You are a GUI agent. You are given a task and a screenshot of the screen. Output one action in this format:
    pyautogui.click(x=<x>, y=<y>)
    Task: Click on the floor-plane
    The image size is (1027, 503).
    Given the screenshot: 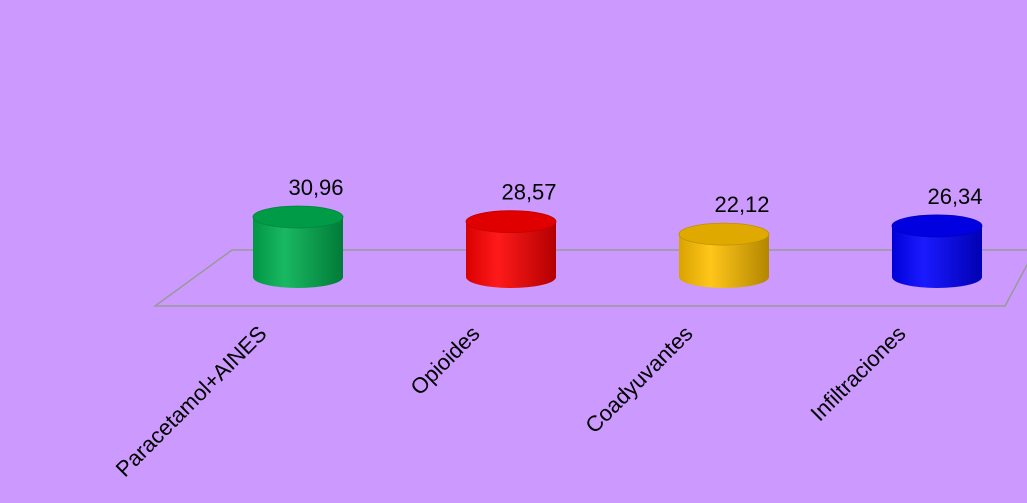 What is the action you would take?
    pyautogui.click(x=589, y=278)
    